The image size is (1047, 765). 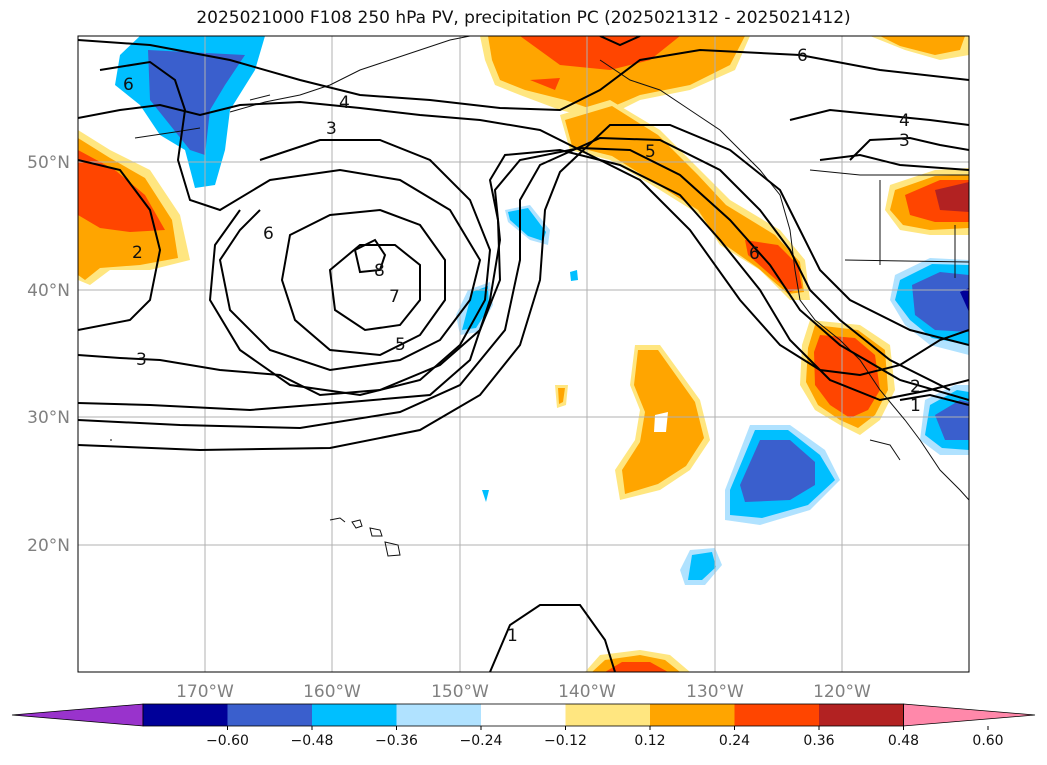 What do you see at coordinates (565, 741) in the screenshot?
I see `colorbar-tick-label: −0.12` at bounding box center [565, 741].